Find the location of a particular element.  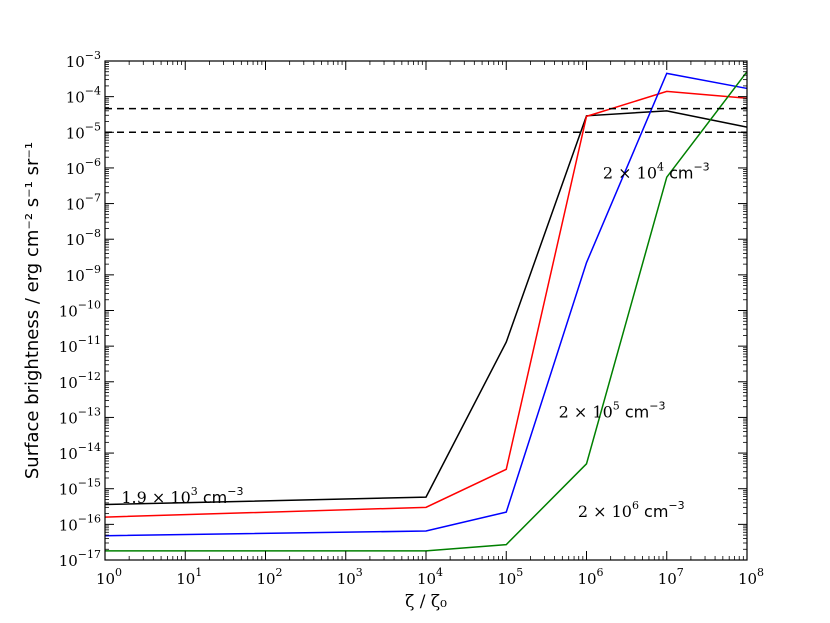

x-tick-labels: 10⁰ 10¹ 10² 10³ 10⁴ 10⁵ 10⁶ 10⁷ 10⁸ is located at coordinates (430, 577).